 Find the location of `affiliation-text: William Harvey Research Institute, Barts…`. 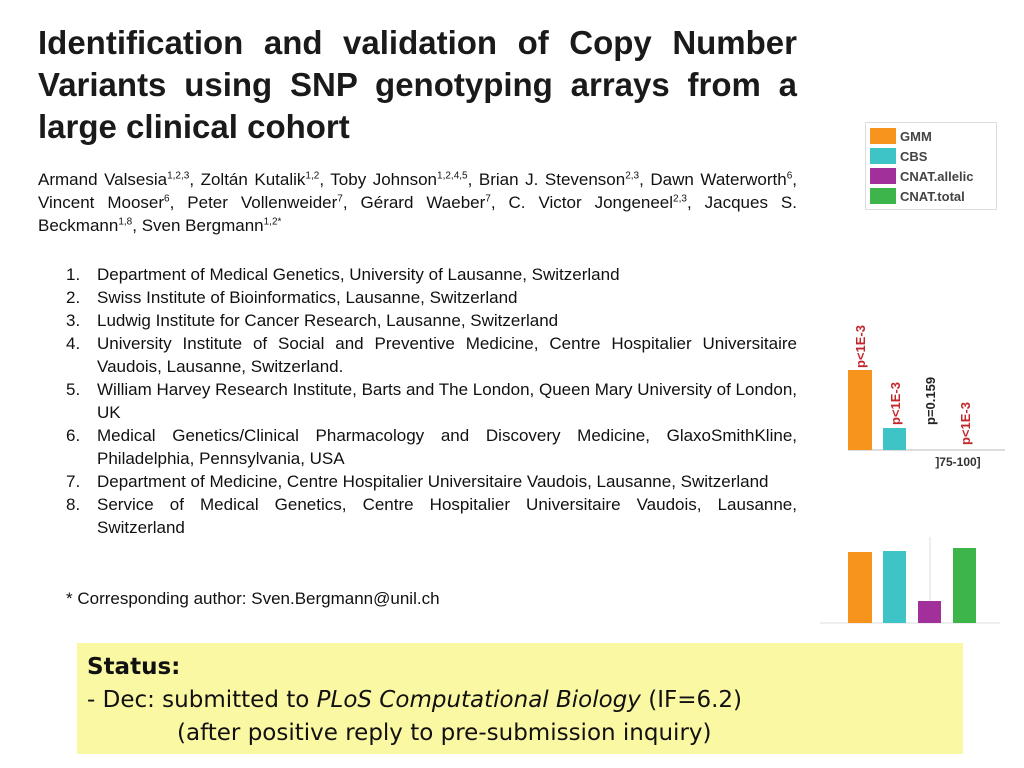

affiliation-text: William Harvey Research Institute, Barts… is located at coordinates (447, 401).